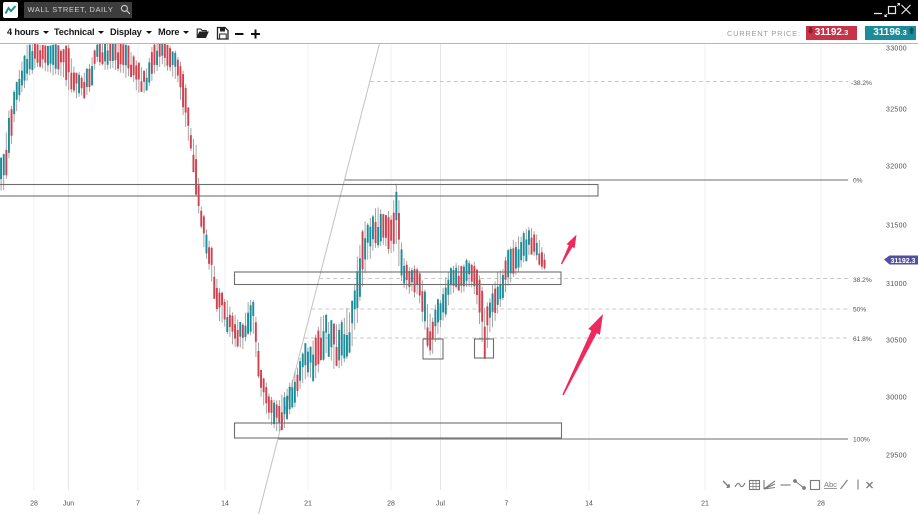 The image size is (918, 514). I want to click on svg-text: 50%, so click(859, 310).